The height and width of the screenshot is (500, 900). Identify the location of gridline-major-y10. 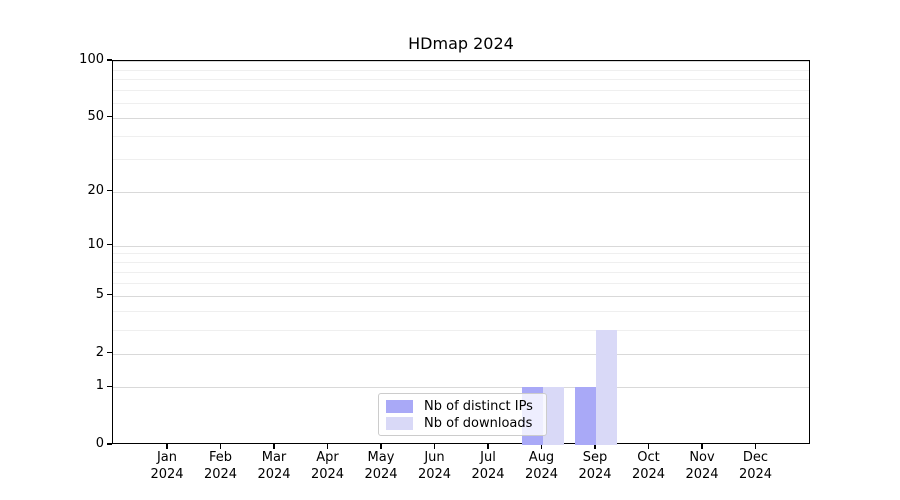
(461, 246).